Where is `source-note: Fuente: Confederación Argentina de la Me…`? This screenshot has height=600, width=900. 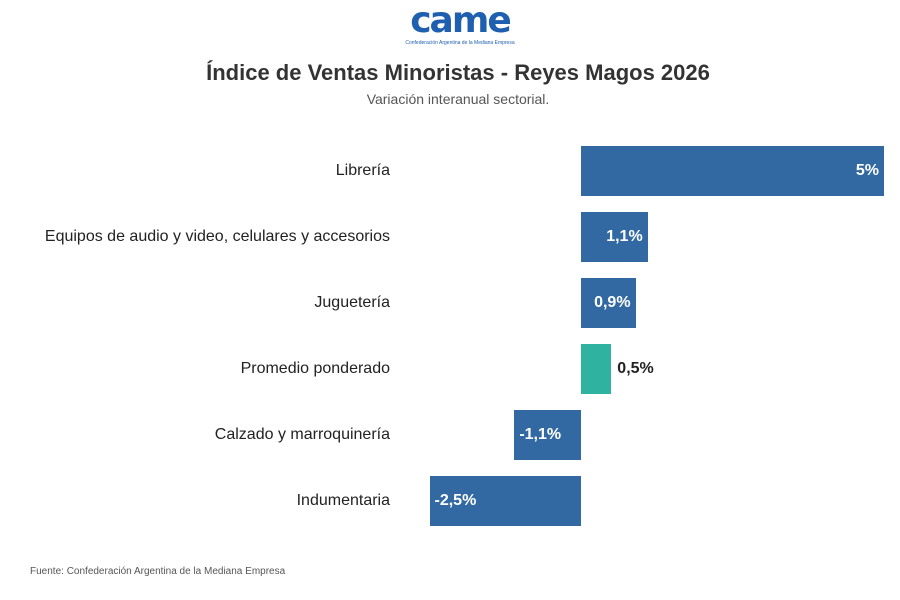 source-note: Fuente: Confederación Argentina de la Me… is located at coordinates (158, 571).